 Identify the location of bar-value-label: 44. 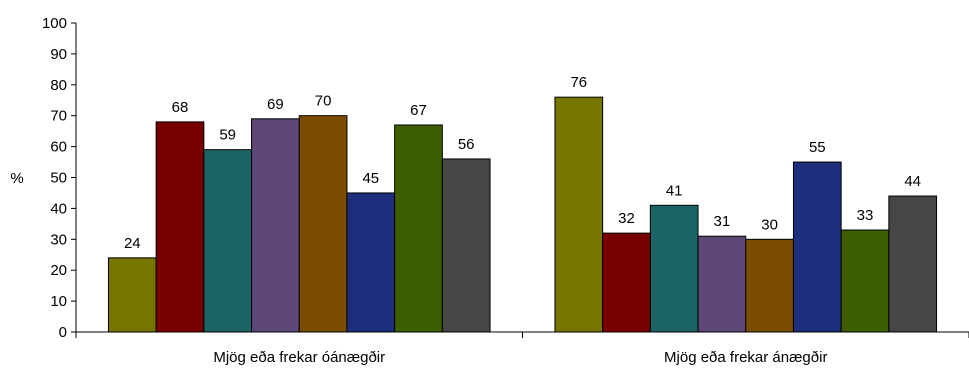
(912, 181).